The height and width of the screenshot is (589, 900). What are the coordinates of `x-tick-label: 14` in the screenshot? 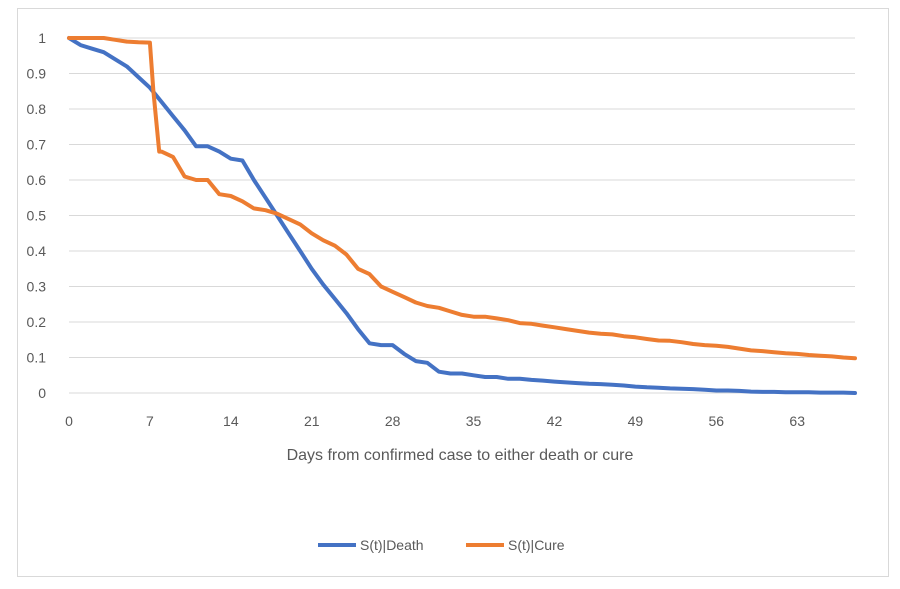 It's located at (231, 421).